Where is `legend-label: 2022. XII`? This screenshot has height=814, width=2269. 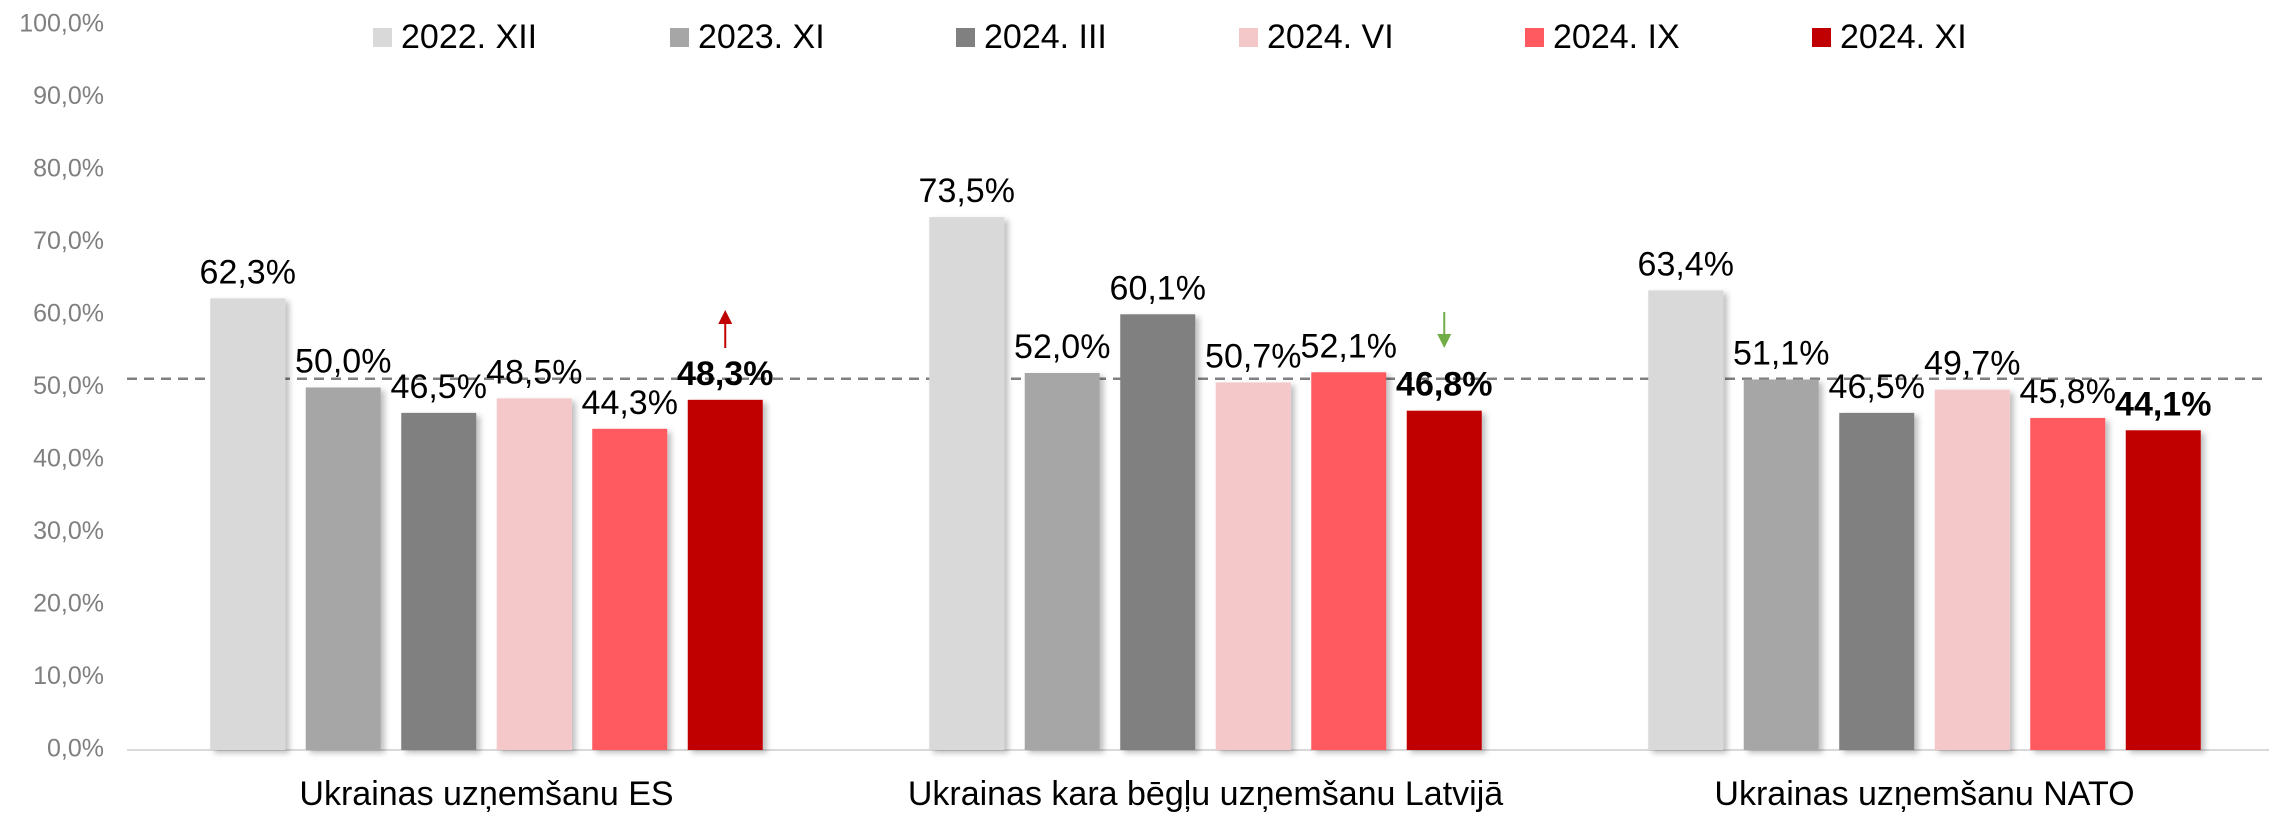 legend-label: 2022. XII is located at coordinates (469, 37).